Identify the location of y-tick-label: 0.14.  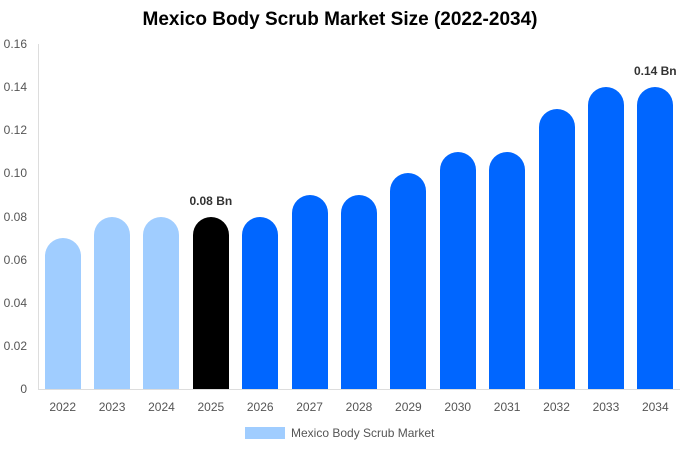
(15, 87).